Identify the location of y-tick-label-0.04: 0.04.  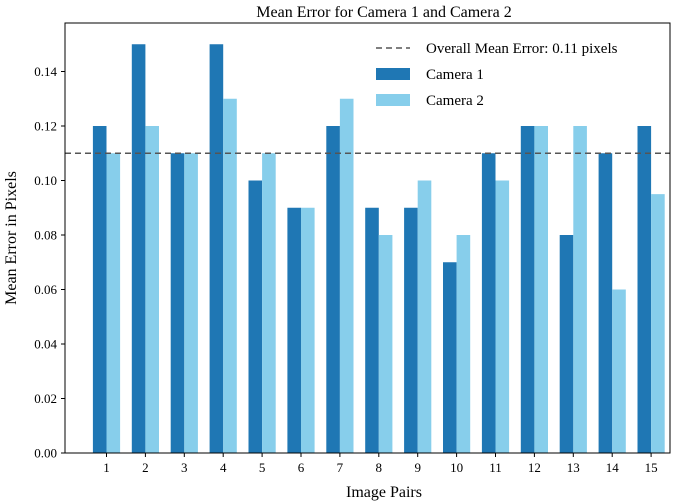
(45, 344).